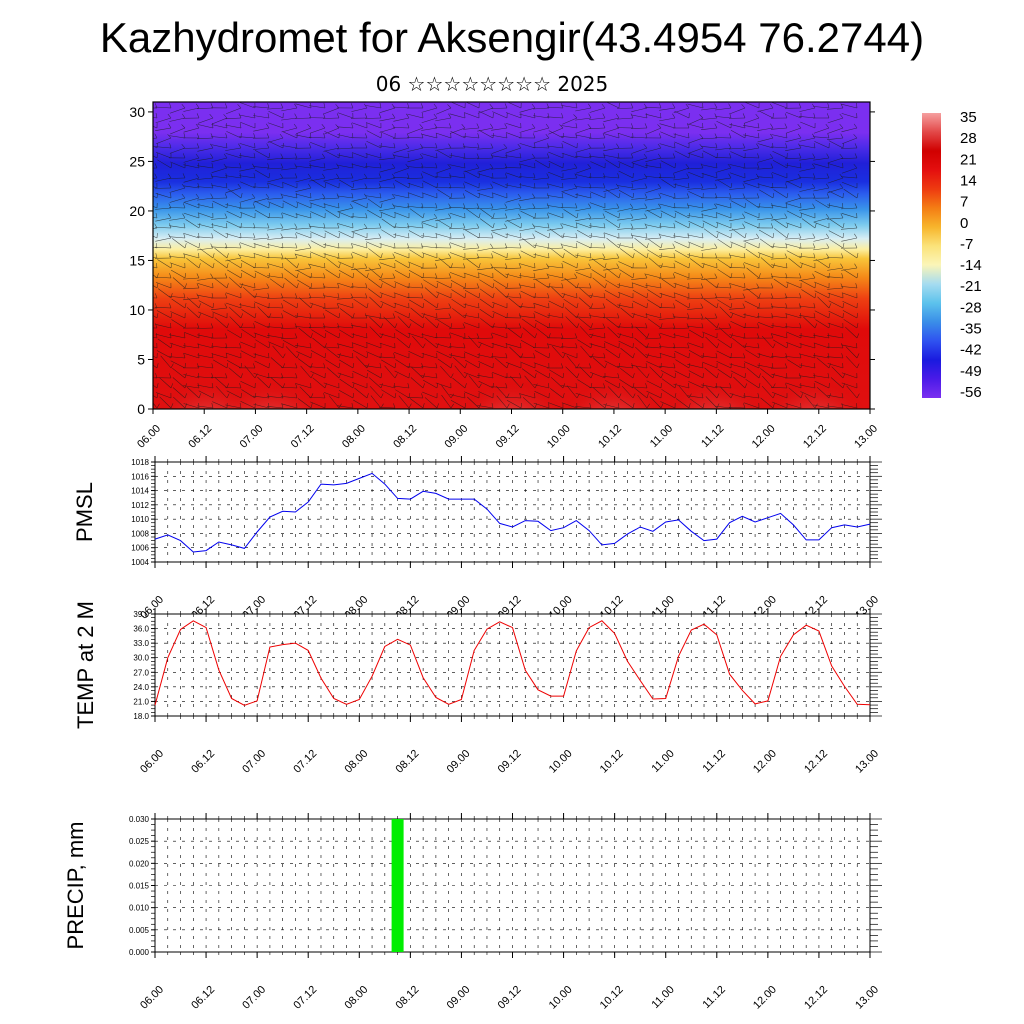 Image resolution: width=1024 pixels, height=1024 pixels. What do you see at coordinates (141, 643) in the screenshot?
I see `y-tick-label: 33.0` at bounding box center [141, 643].